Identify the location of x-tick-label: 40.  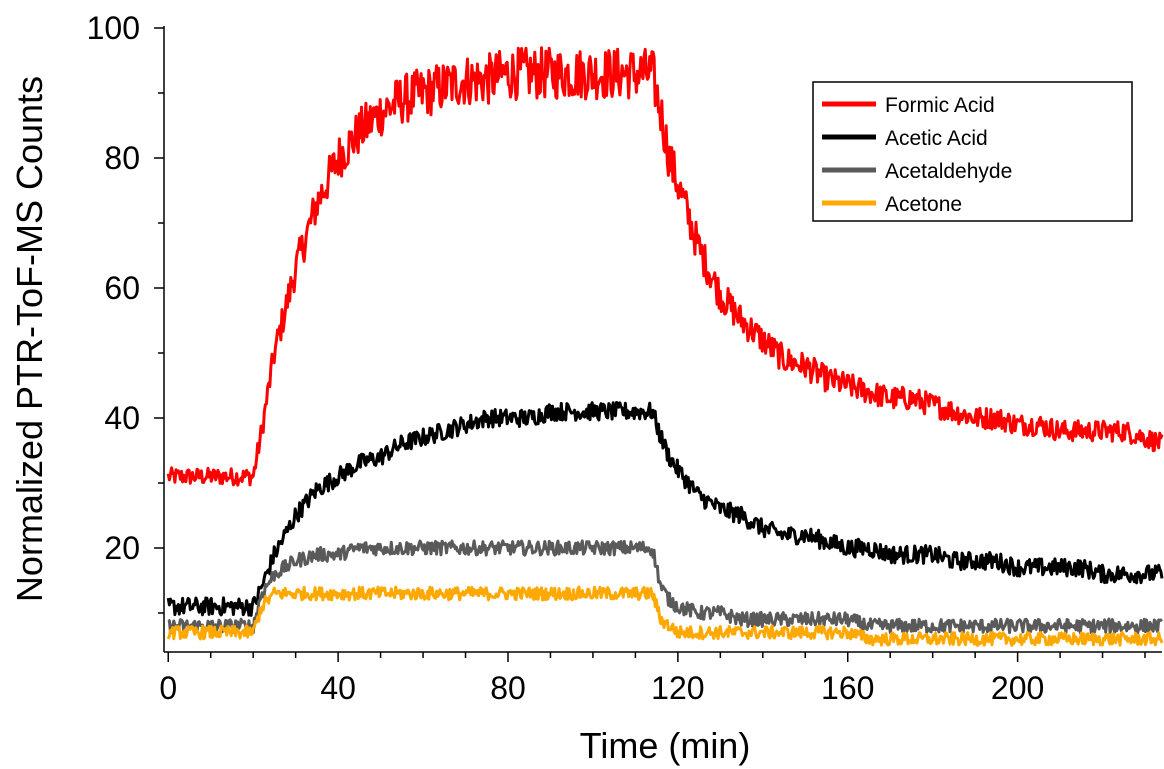
(338, 688).